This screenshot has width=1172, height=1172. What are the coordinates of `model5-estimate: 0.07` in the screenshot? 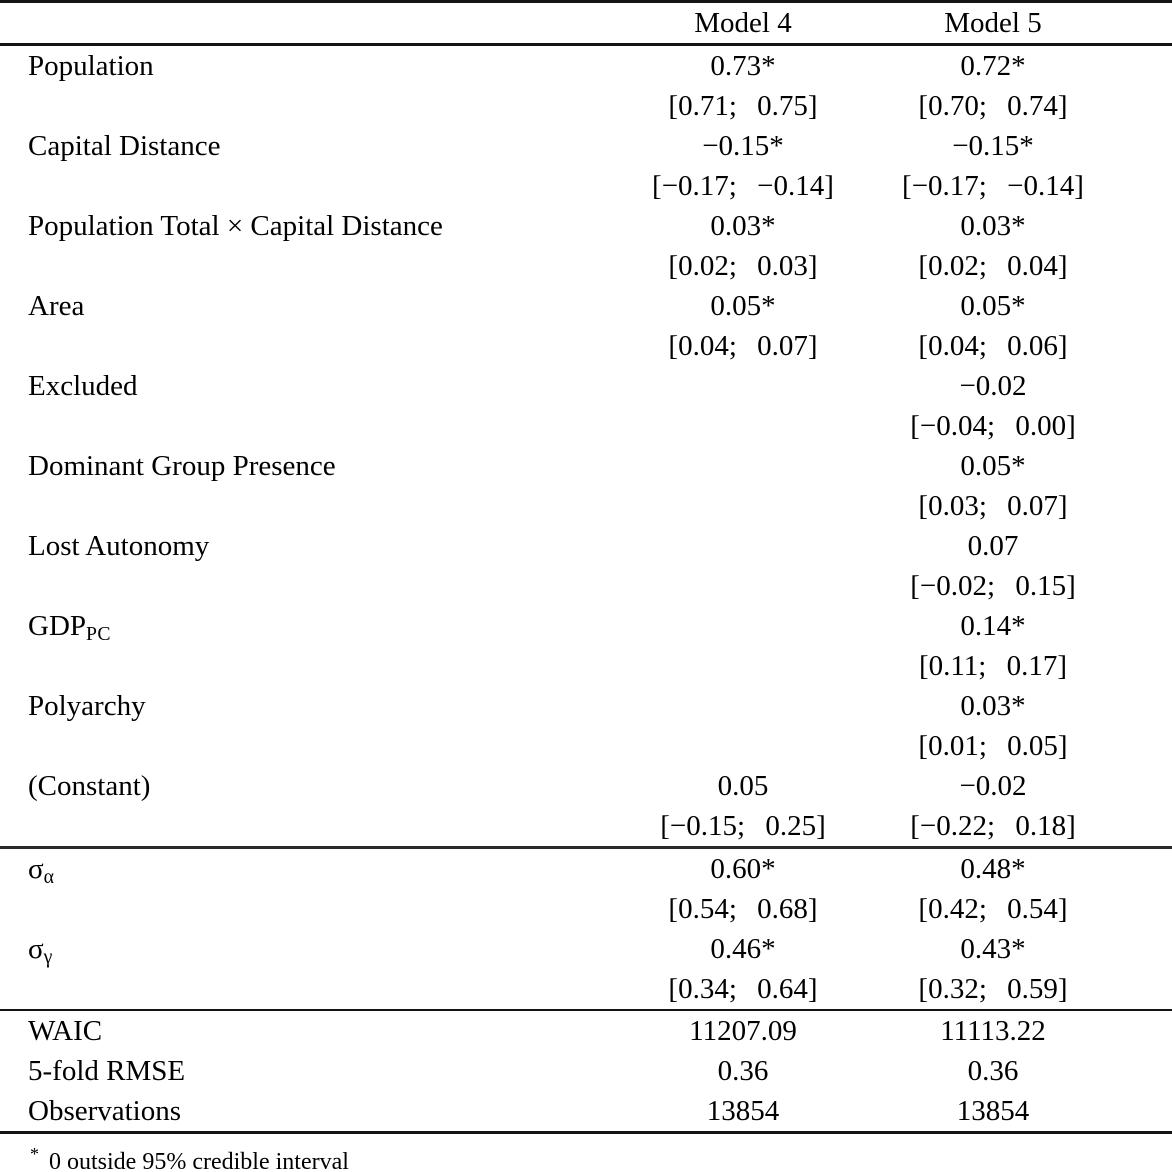 It's located at (993, 546).